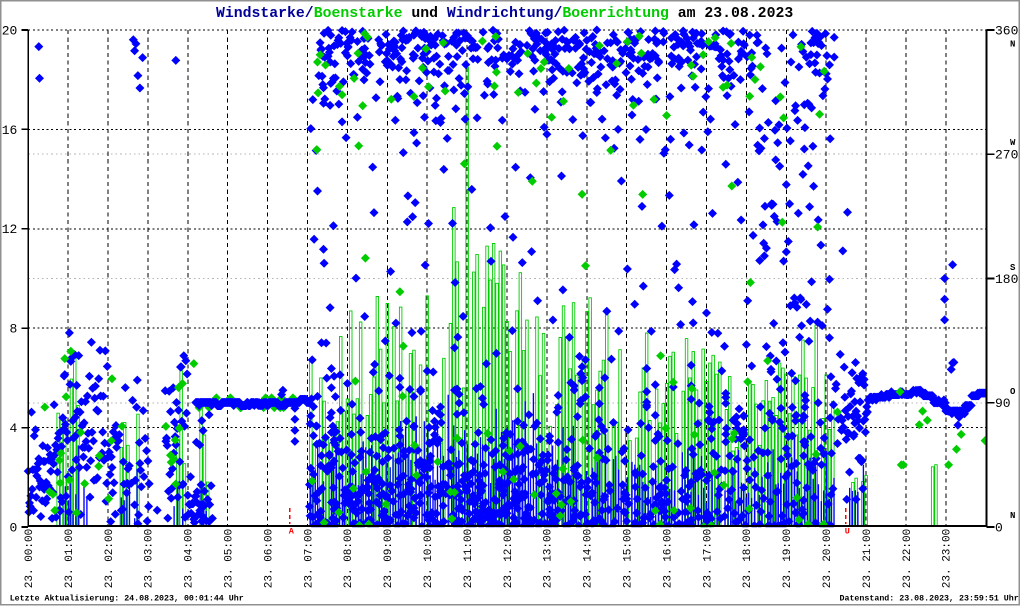 Image resolution: width=1020 pixels, height=606 pixels. I want to click on svg-text: 23. 09:00, so click(389, 558).